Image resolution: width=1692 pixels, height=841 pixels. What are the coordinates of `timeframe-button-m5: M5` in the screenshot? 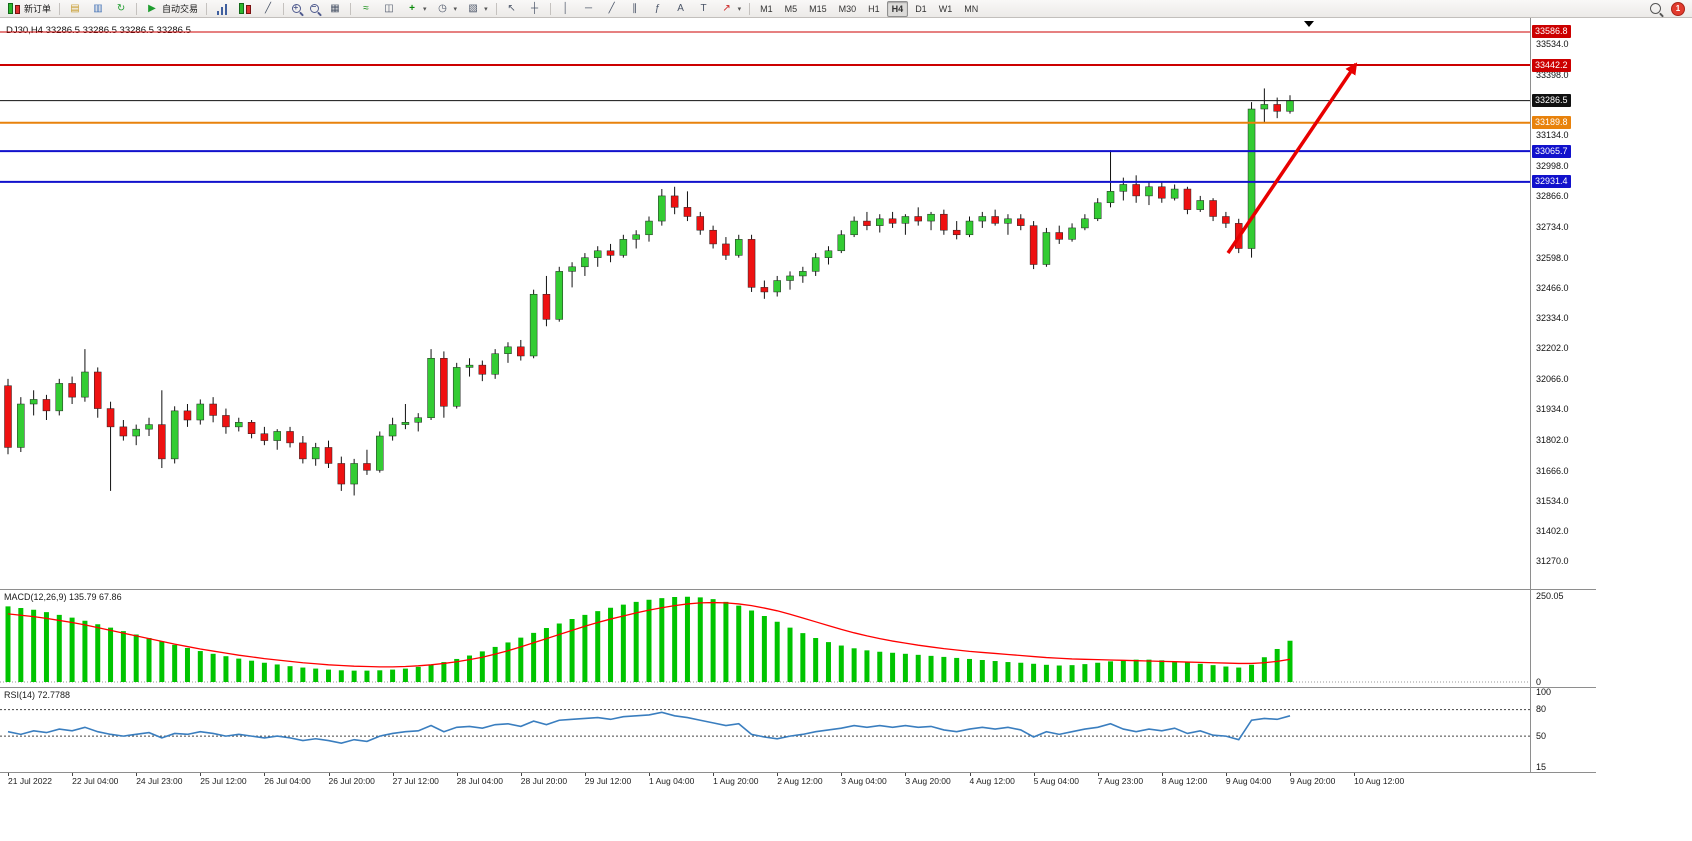 It's located at (791, 8).